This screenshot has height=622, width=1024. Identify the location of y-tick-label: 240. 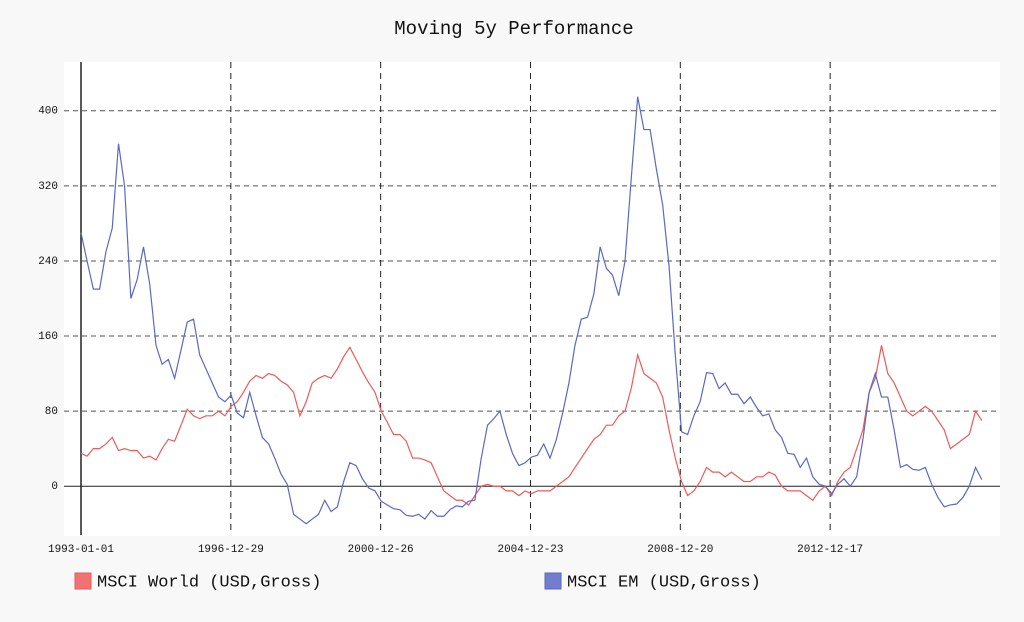
(48, 262).